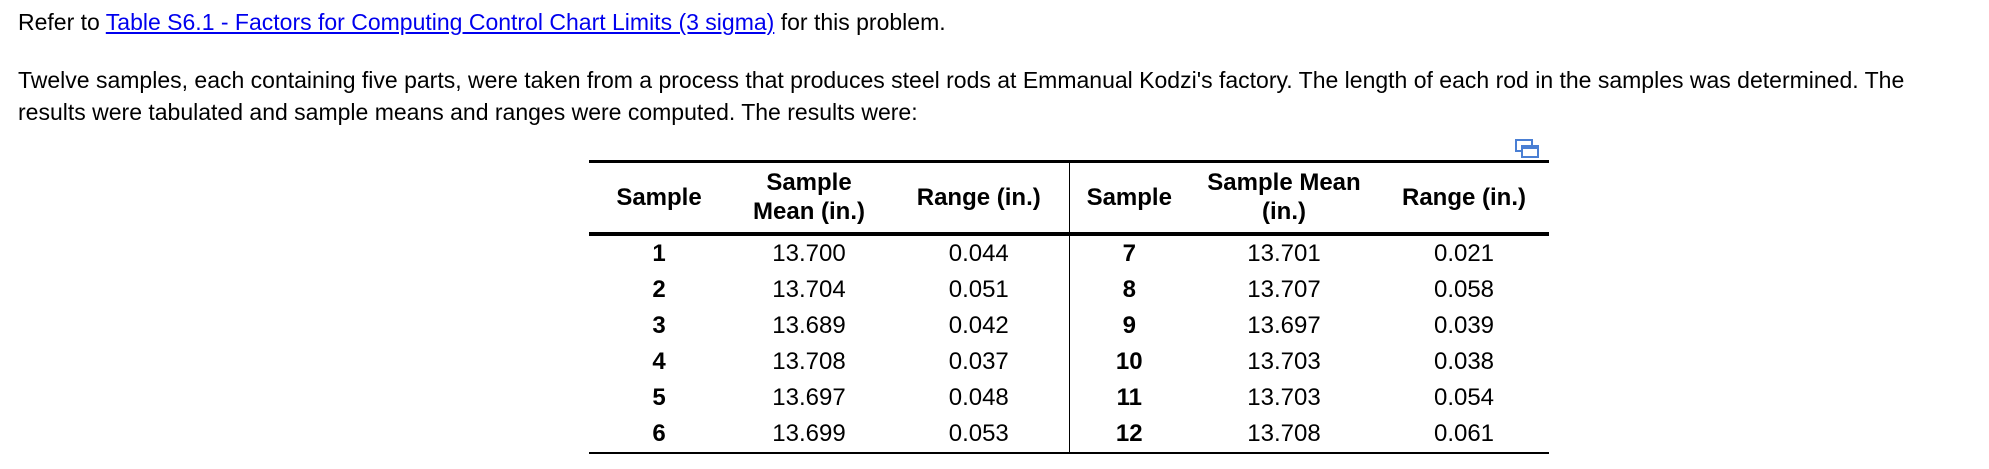 The width and height of the screenshot is (1989, 469). Describe the element at coordinates (860, 22) in the screenshot. I see `intro-suffix: for this problem.` at that location.